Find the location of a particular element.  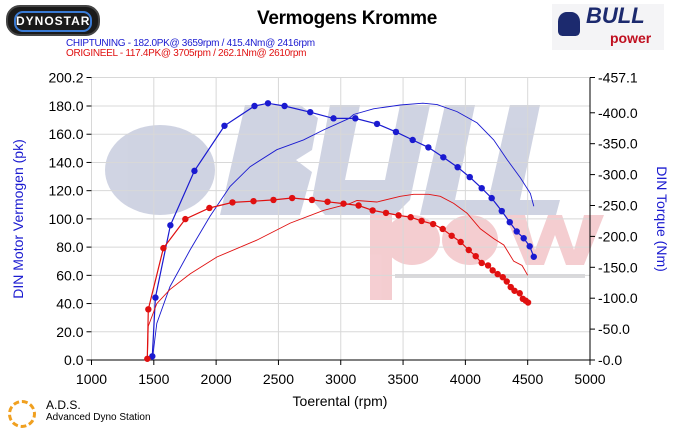

y-tick-label: 160.0 is located at coordinates (65, 134).